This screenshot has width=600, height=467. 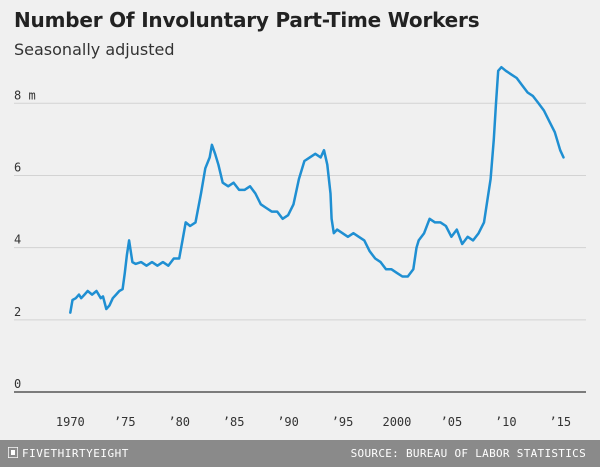 I want to click on y-tick-label: 8 m, so click(x=25, y=95).